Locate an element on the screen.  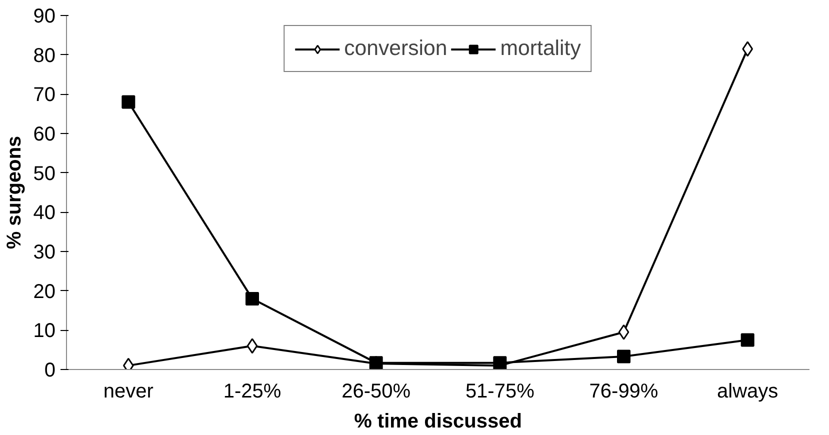
x-tick-label: never is located at coordinates (128, 391).